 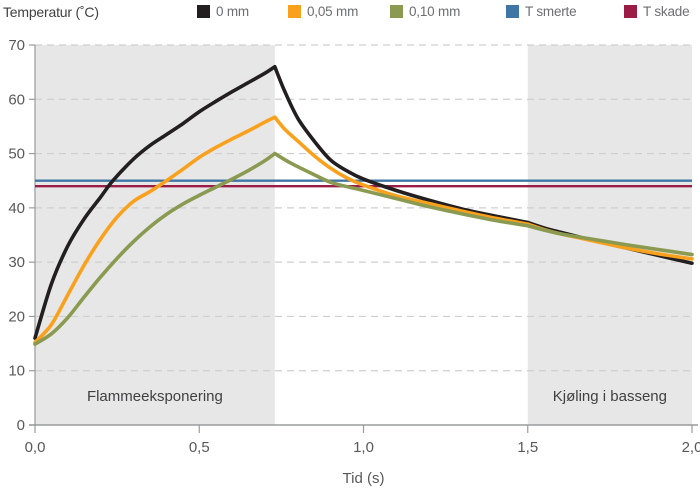 What do you see at coordinates (155, 396) in the screenshot?
I see `region-label-0: Flammeeksponering` at bounding box center [155, 396].